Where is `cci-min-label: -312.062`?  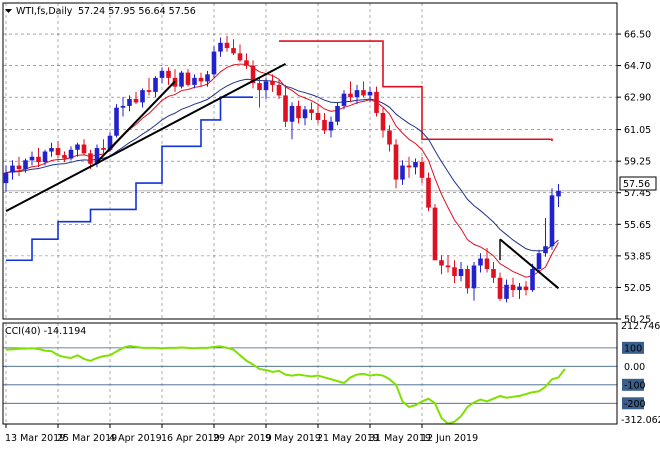 cci-min-label: -312.062 is located at coordinates (640, 420).